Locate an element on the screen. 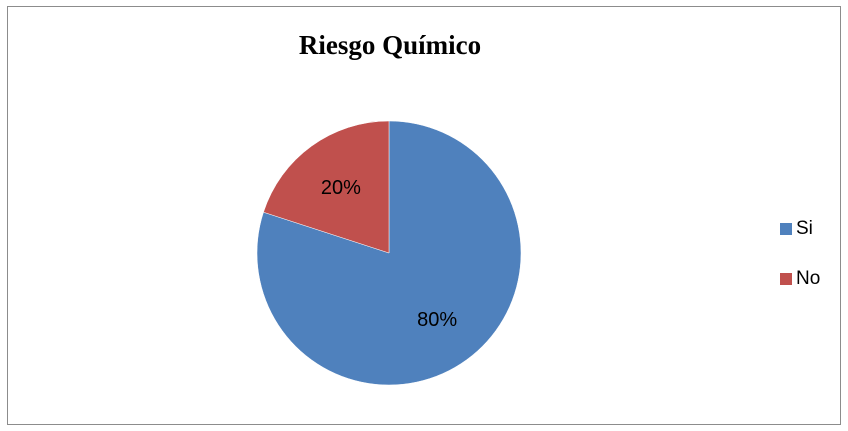  legend-item-si: Si is located at coordinates (800, 229).